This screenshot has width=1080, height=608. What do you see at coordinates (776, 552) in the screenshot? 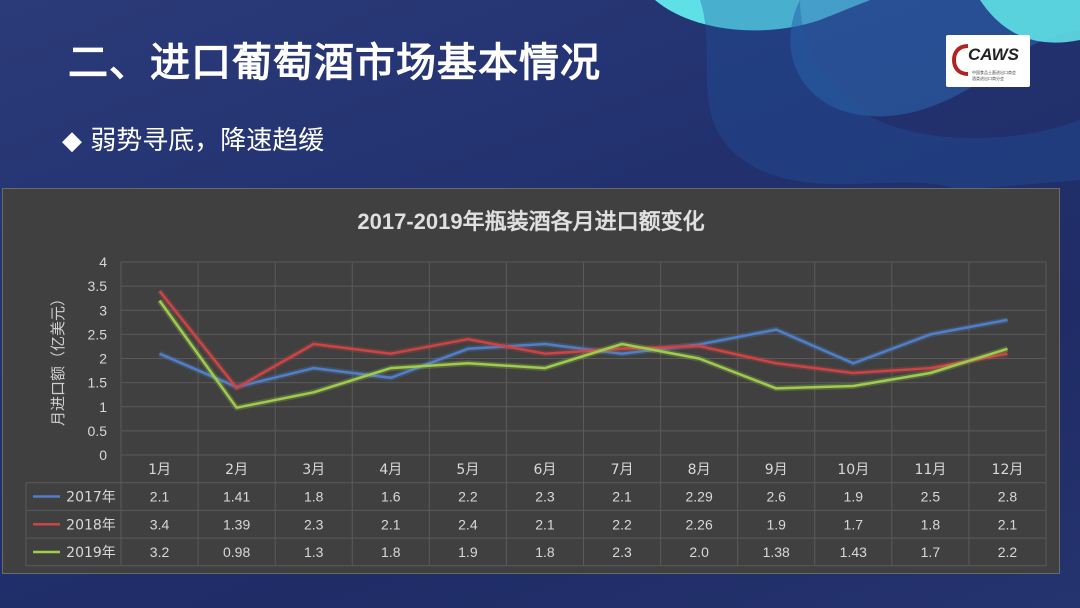
I see `table-cell-value: 1.38` at bounding box center [776, 552].